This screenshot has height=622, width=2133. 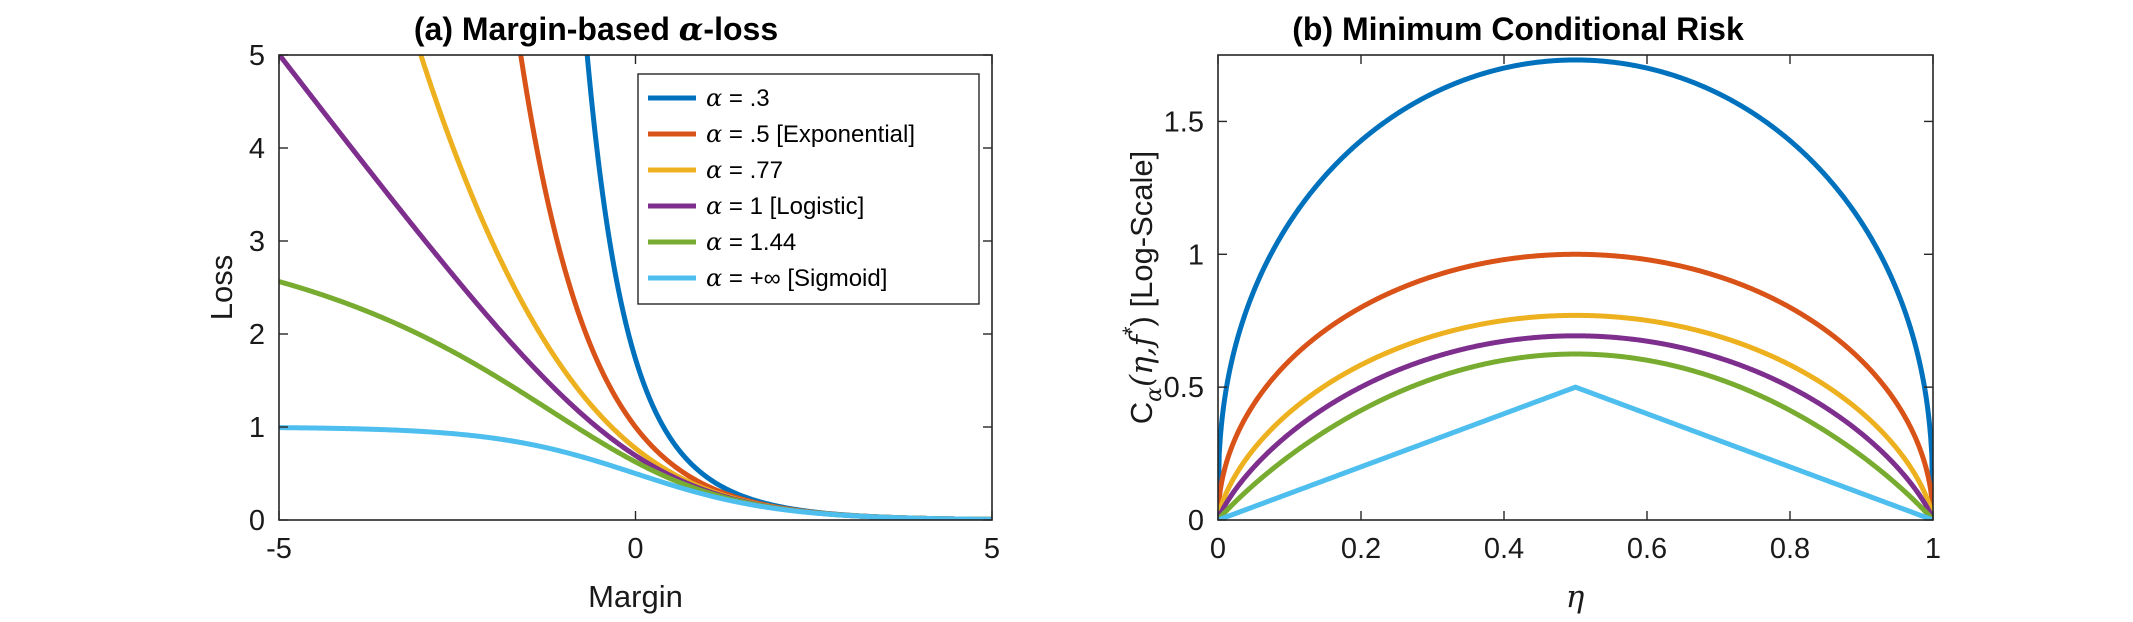 I want to click on panel-a-ytick-label: 5, so click(x=257, y=56).